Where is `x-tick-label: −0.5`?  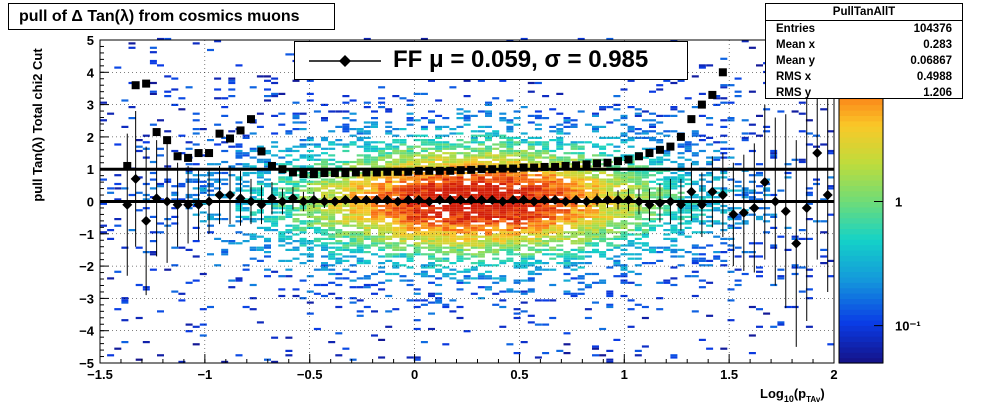 x-tick-label: −0.5 is located at coordinates (310, 374).